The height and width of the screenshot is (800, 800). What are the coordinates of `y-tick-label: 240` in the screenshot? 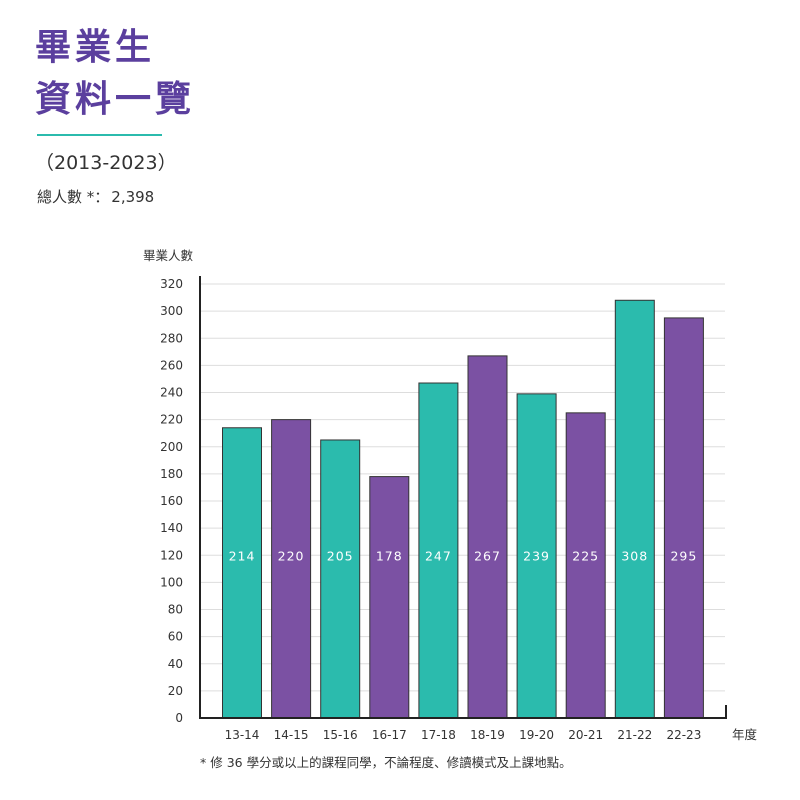 It's located at (171, 393).